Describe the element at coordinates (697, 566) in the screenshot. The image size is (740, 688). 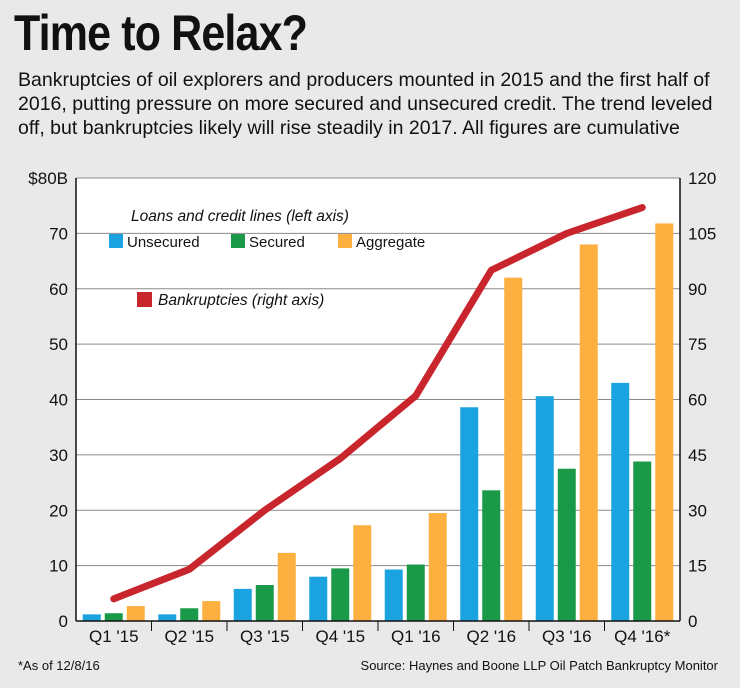
I see `right-tick-label: 15` at that location.